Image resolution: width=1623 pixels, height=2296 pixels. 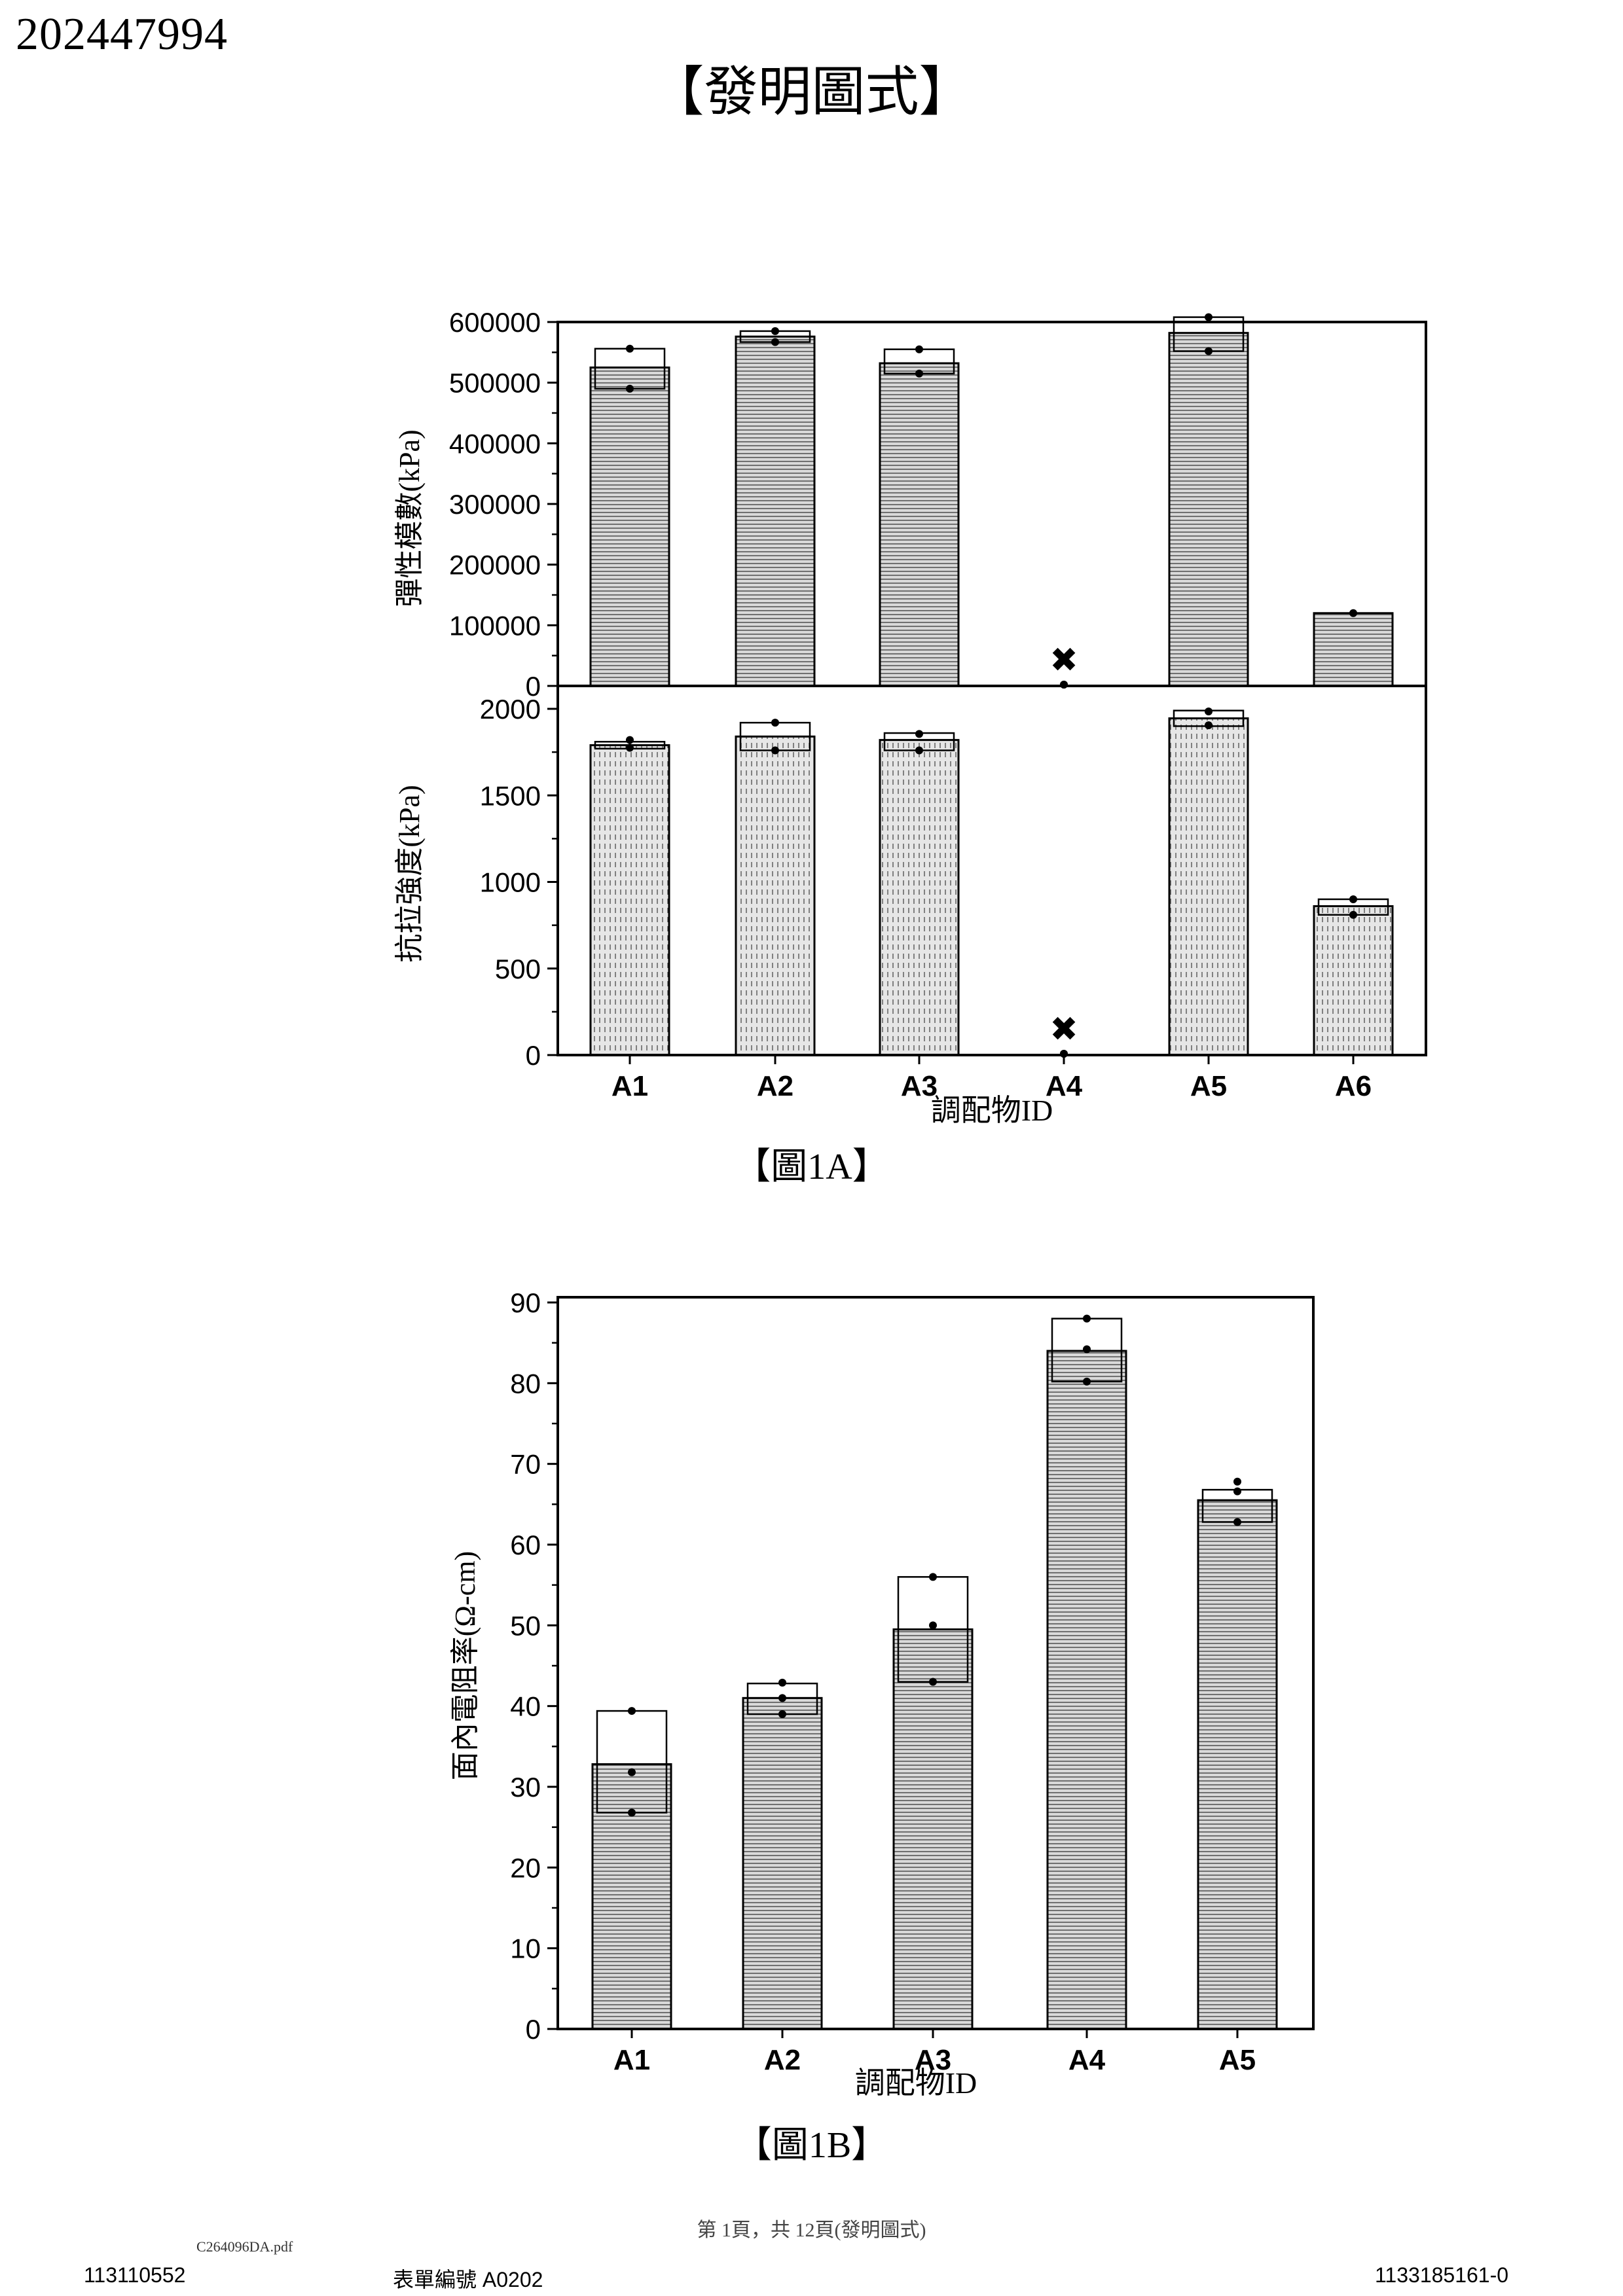 What do you see at coordinates (510, 795) in the screenshot?
I see `y-tick-label: 1500` at bounding box center [510, 795].